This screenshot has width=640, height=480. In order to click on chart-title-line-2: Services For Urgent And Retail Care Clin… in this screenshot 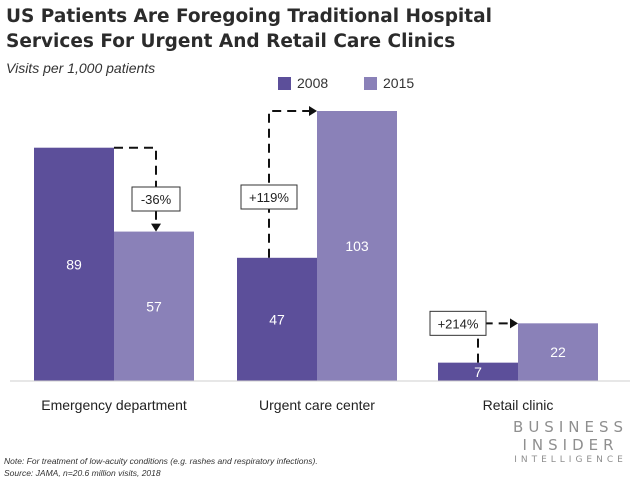, I will do `click(231, 41)`.